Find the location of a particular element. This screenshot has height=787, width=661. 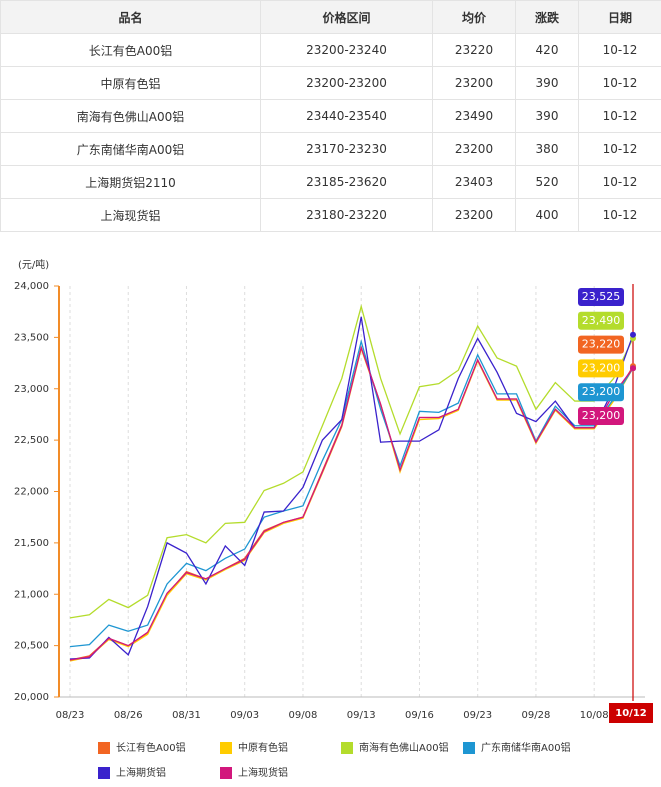

legend-item: 广东南储华南A00铝 is located at coordinates (517, 747).